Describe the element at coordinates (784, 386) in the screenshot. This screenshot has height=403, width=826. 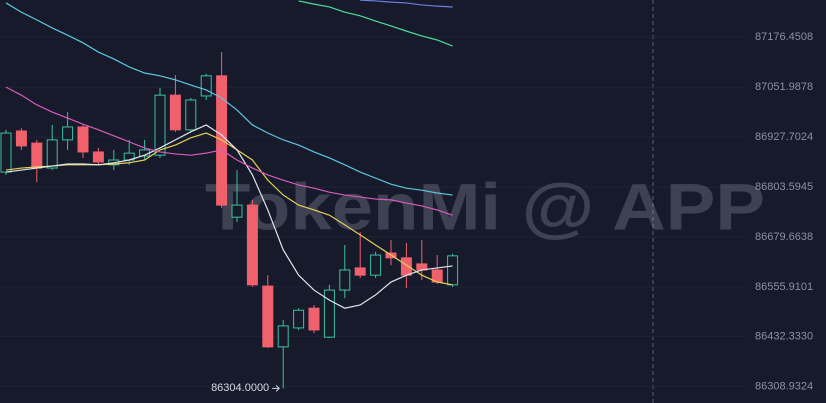
I see `y-tick-label: 86308.9324` at that location.